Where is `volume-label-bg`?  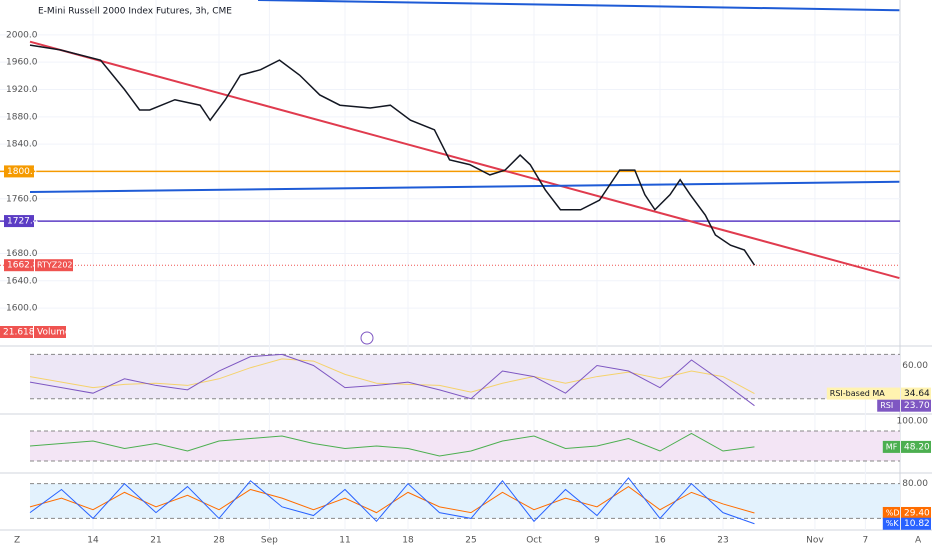 volume-label-bg is located at coordinates (50, 332).